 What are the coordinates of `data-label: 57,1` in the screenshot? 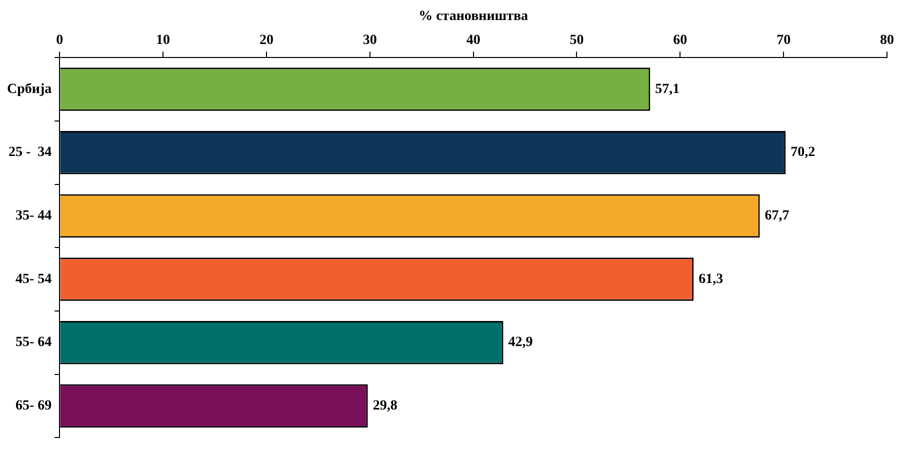 It's located at (667, 89).